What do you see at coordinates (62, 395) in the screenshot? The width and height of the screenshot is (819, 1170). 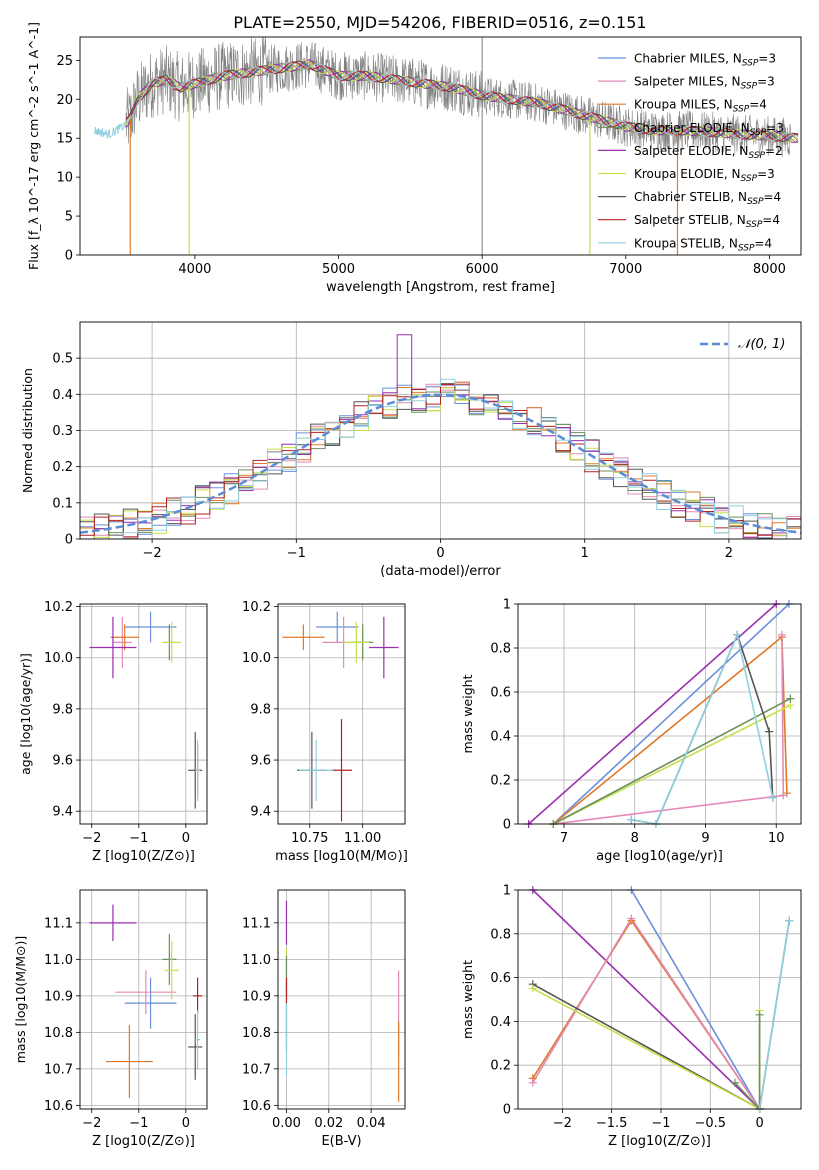 I see `y-tick-label: 0.4` at bounding box center [62, 395].